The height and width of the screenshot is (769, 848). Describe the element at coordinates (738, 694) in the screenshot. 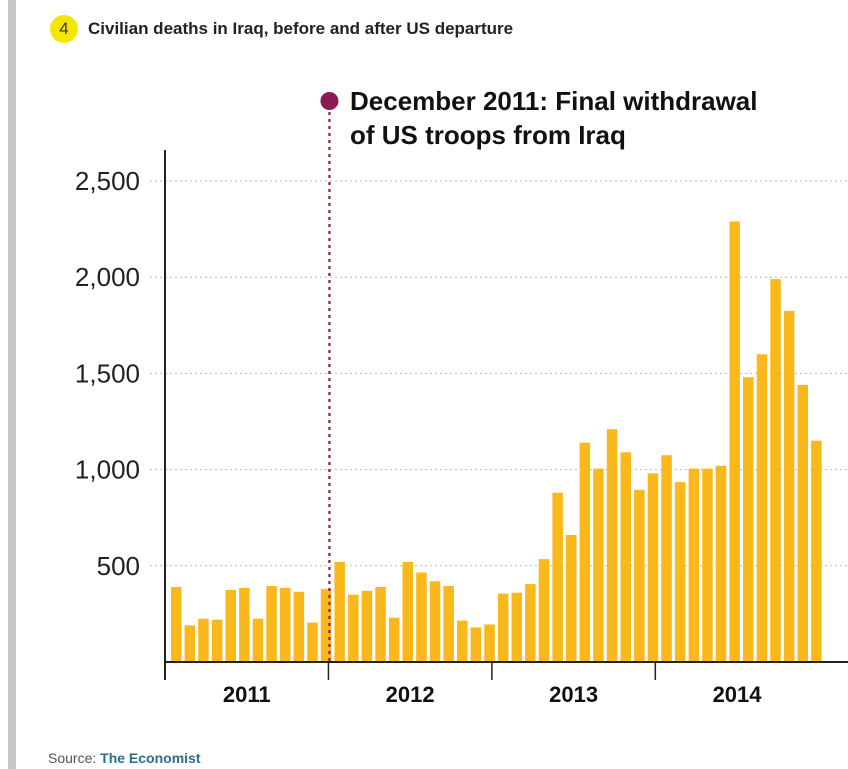

I see `x-year-label: 2014` at that location.